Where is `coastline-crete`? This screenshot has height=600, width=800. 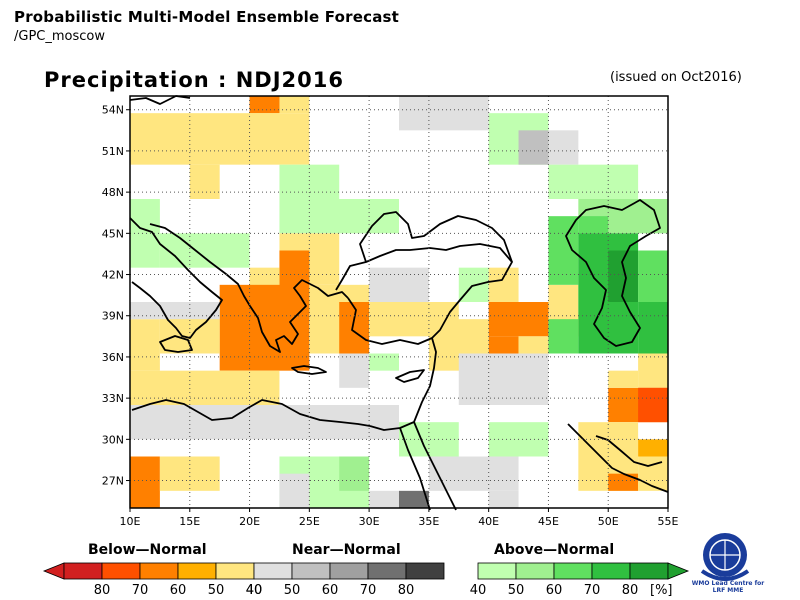 coastline-crete is located at coordinates (309, 370).